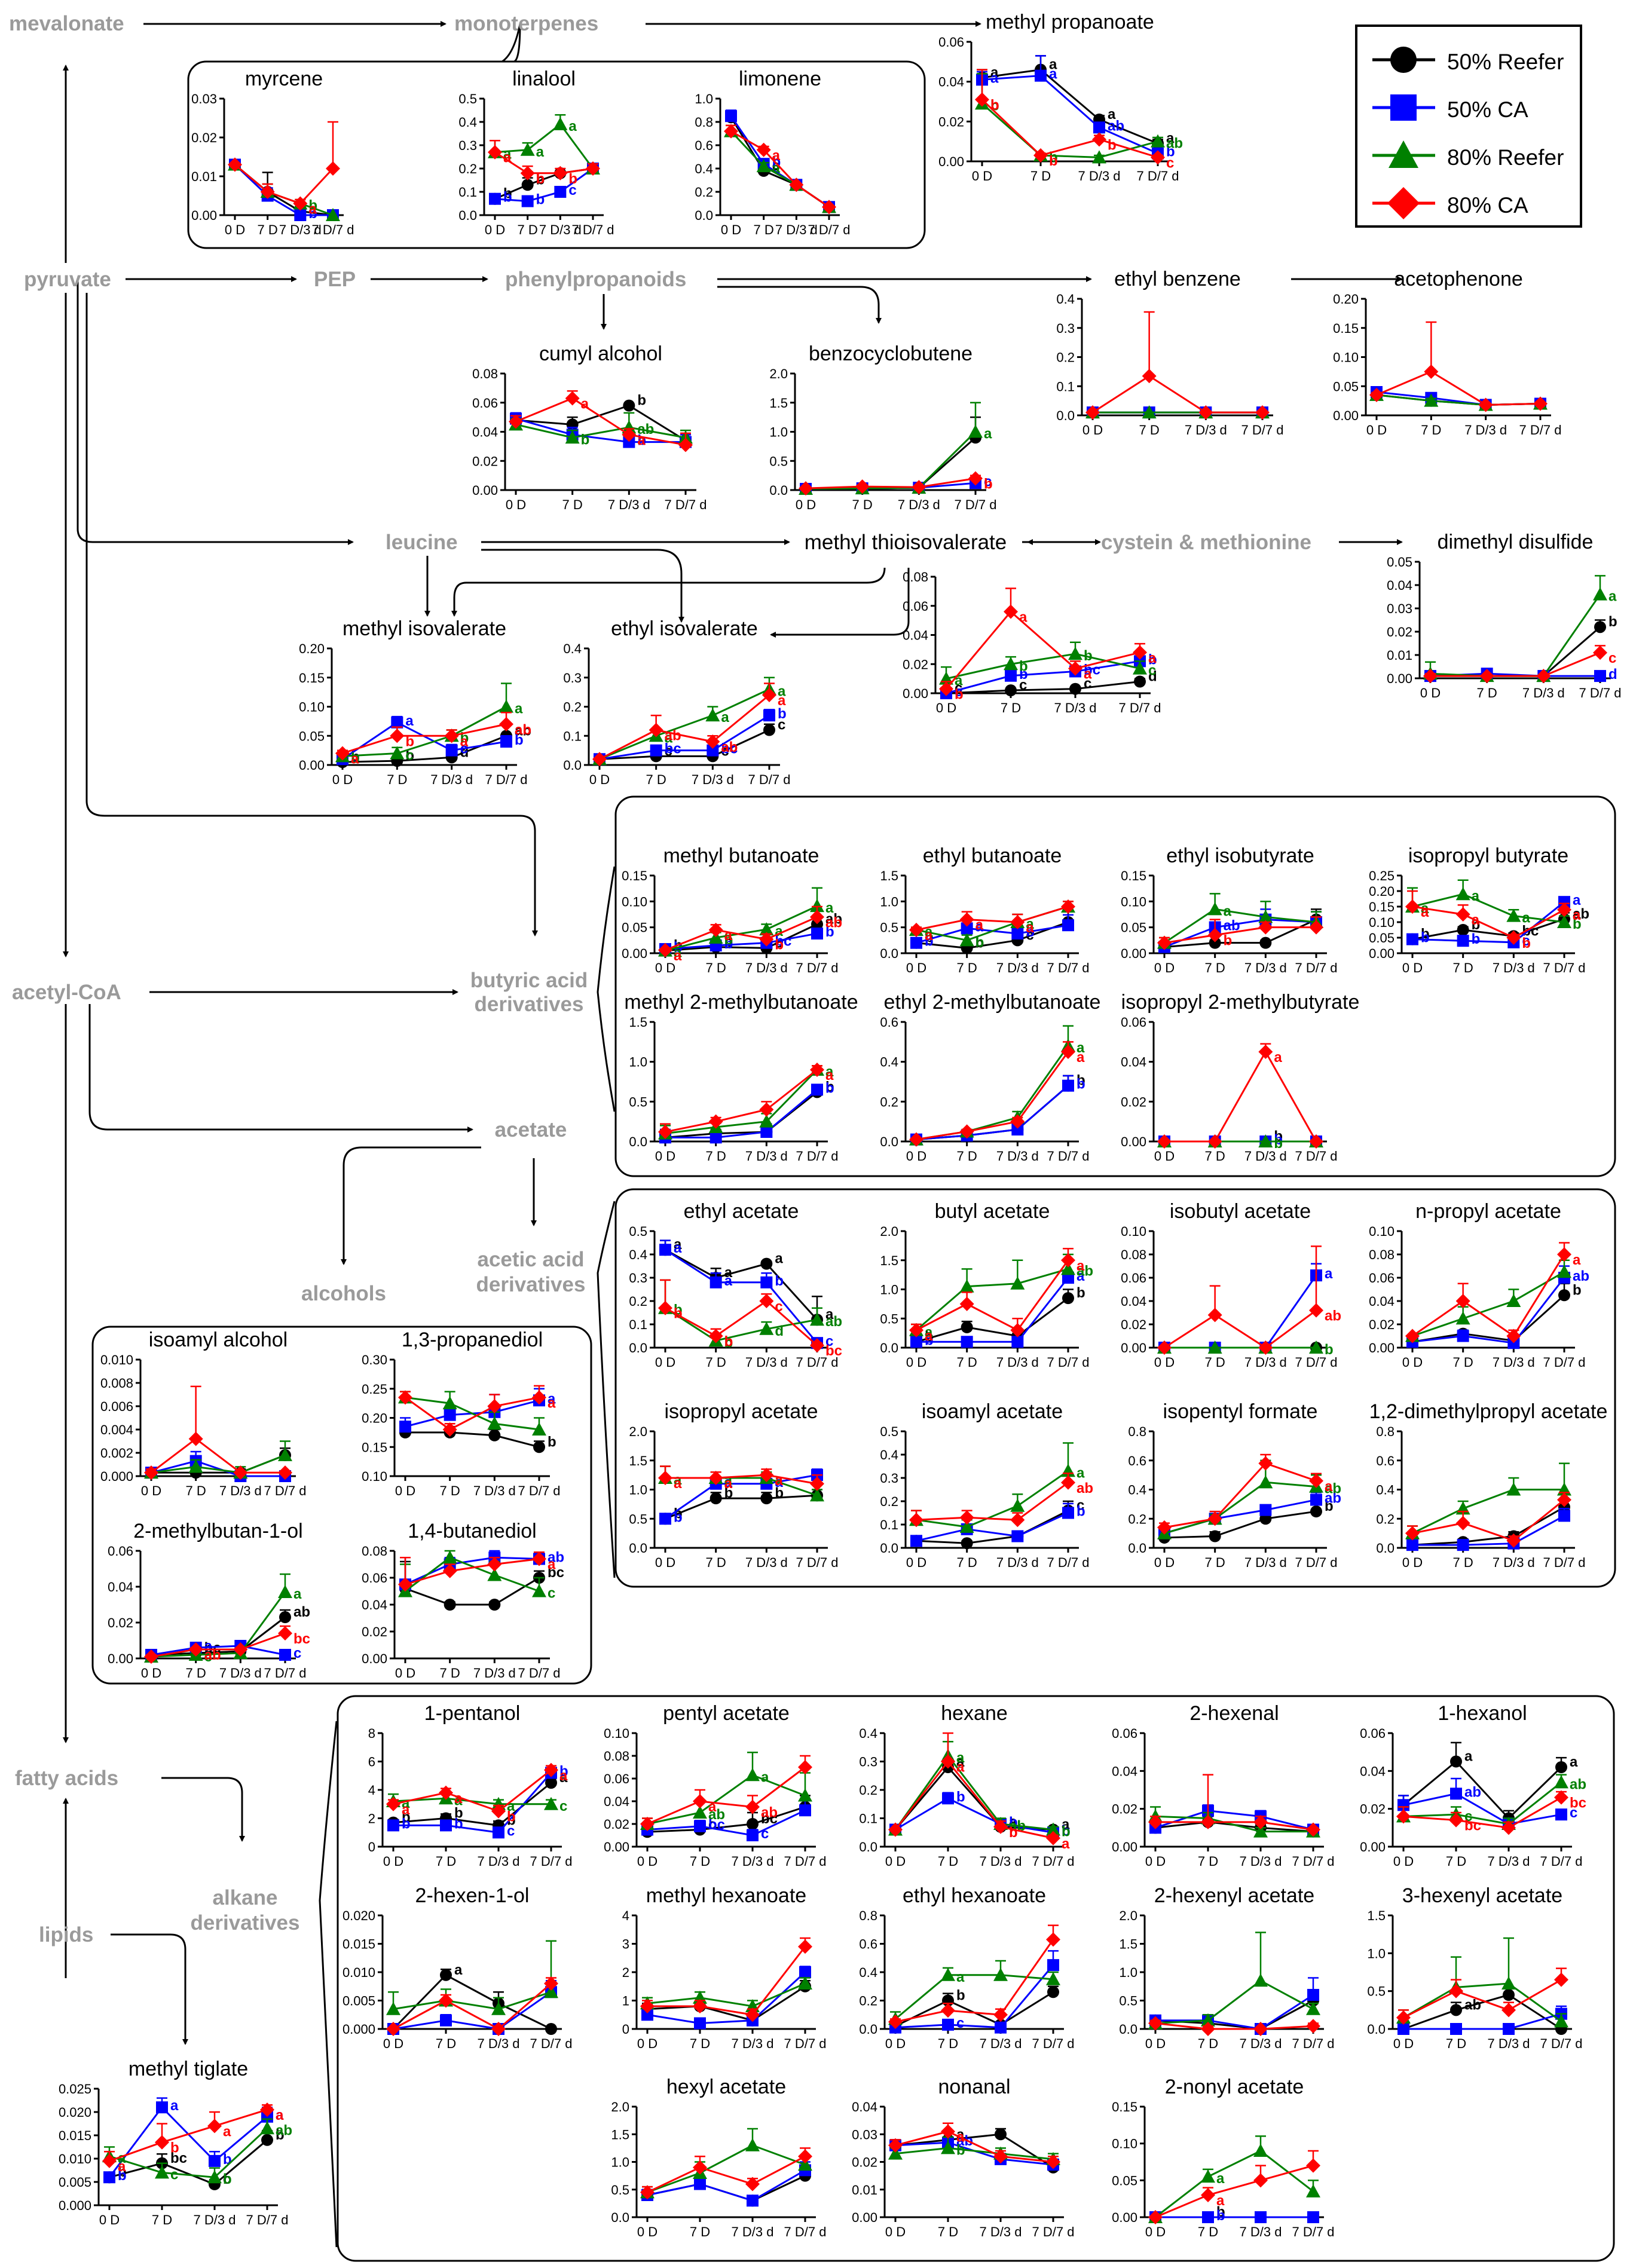 The height and width of the screenshot is (2268, 1630). I want to click on y-tick-label: 0.000, so click(358, 2029).